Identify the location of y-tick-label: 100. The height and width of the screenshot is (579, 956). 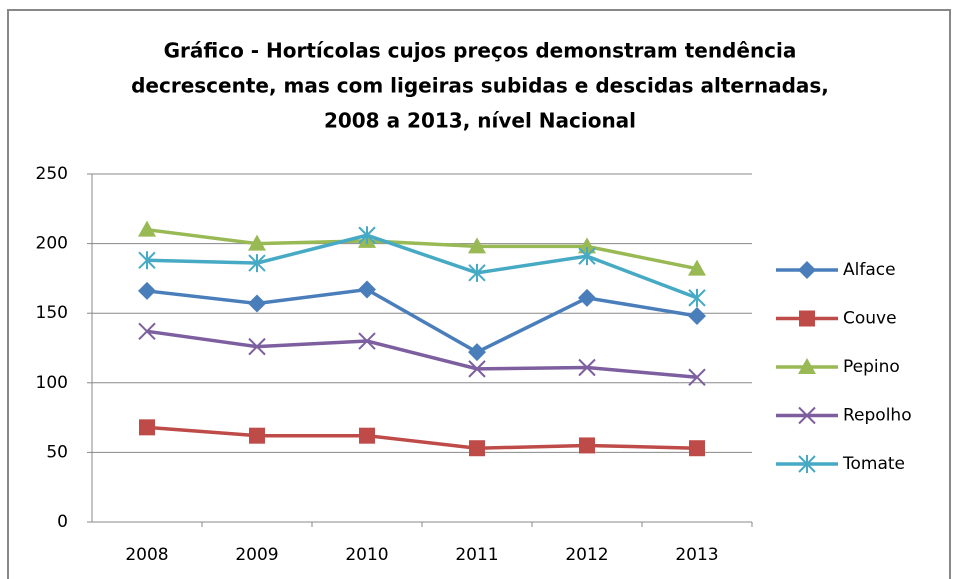
(52, 383).